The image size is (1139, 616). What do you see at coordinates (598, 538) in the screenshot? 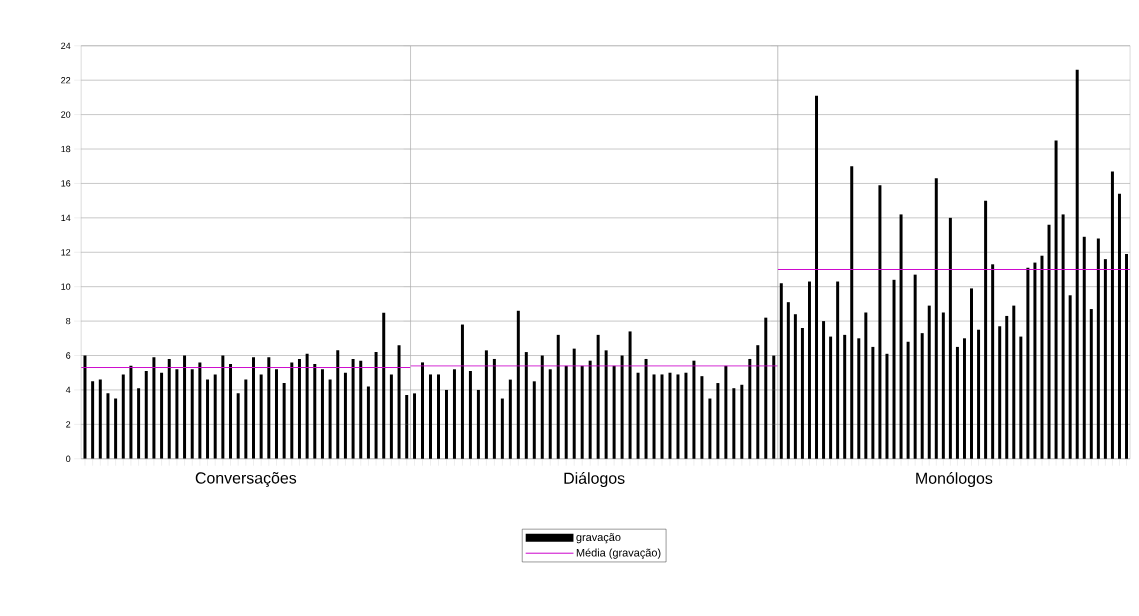
I see `legend-label: gravação` at bounding box center [598, 538].